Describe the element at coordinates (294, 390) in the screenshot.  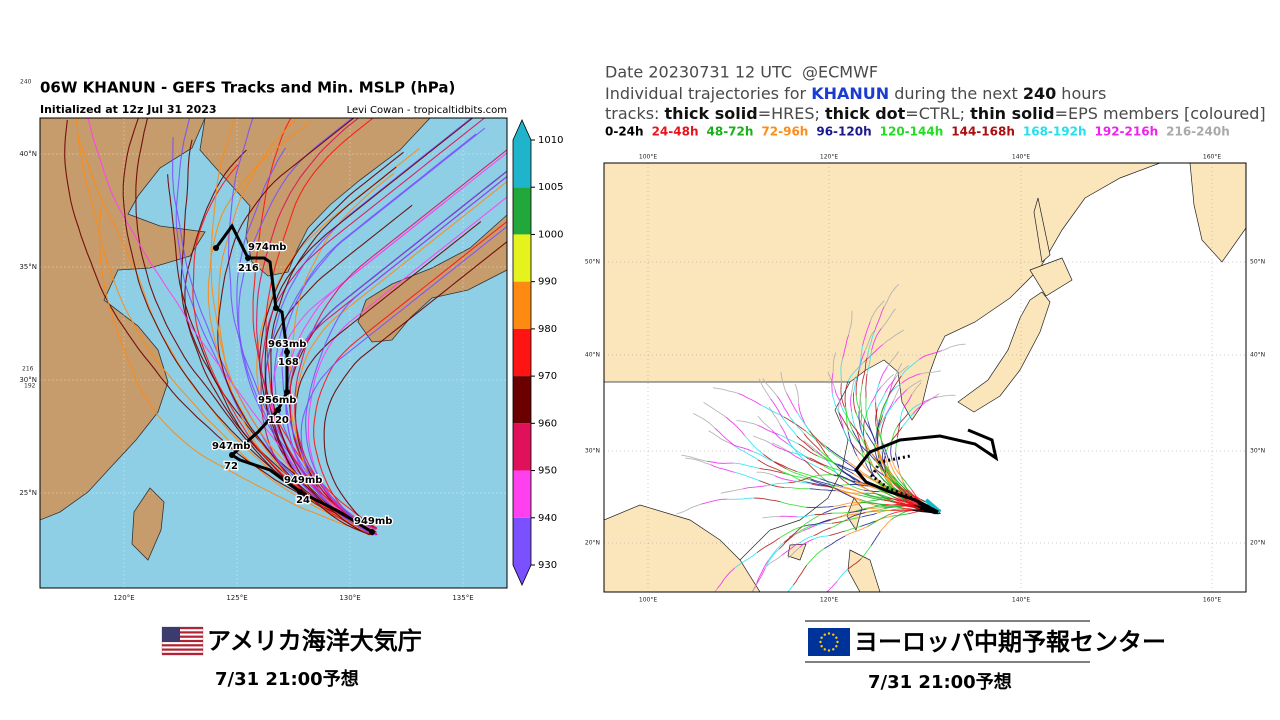
I see `track-points` at that location.